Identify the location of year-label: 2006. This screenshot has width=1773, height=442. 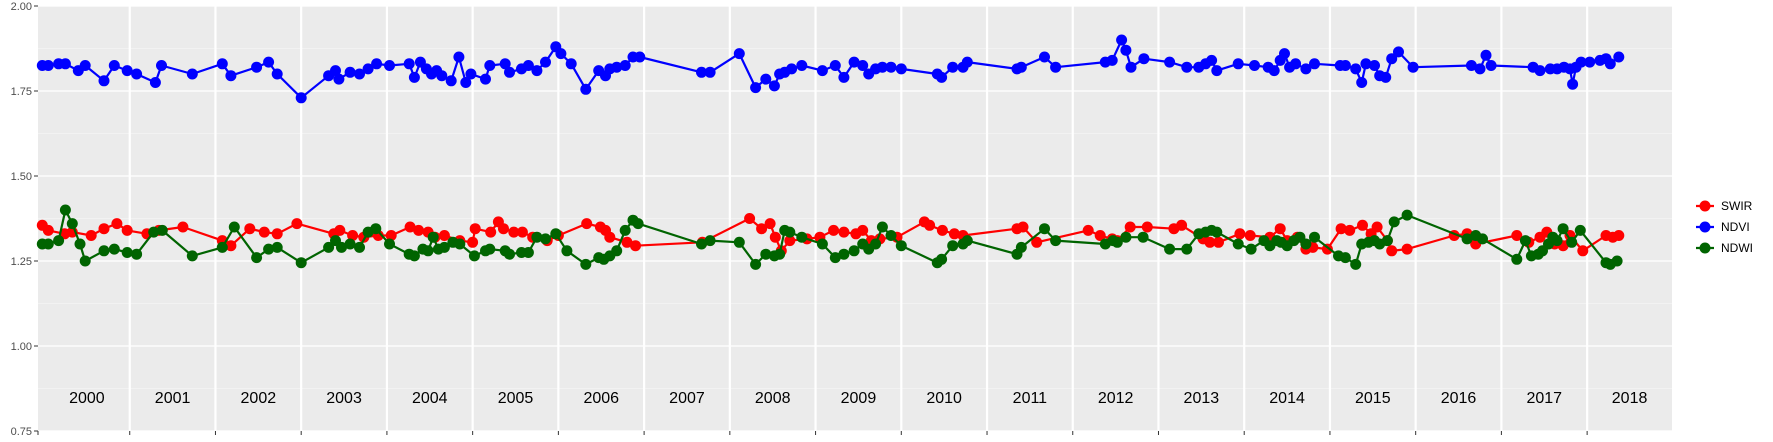
(601, 398).